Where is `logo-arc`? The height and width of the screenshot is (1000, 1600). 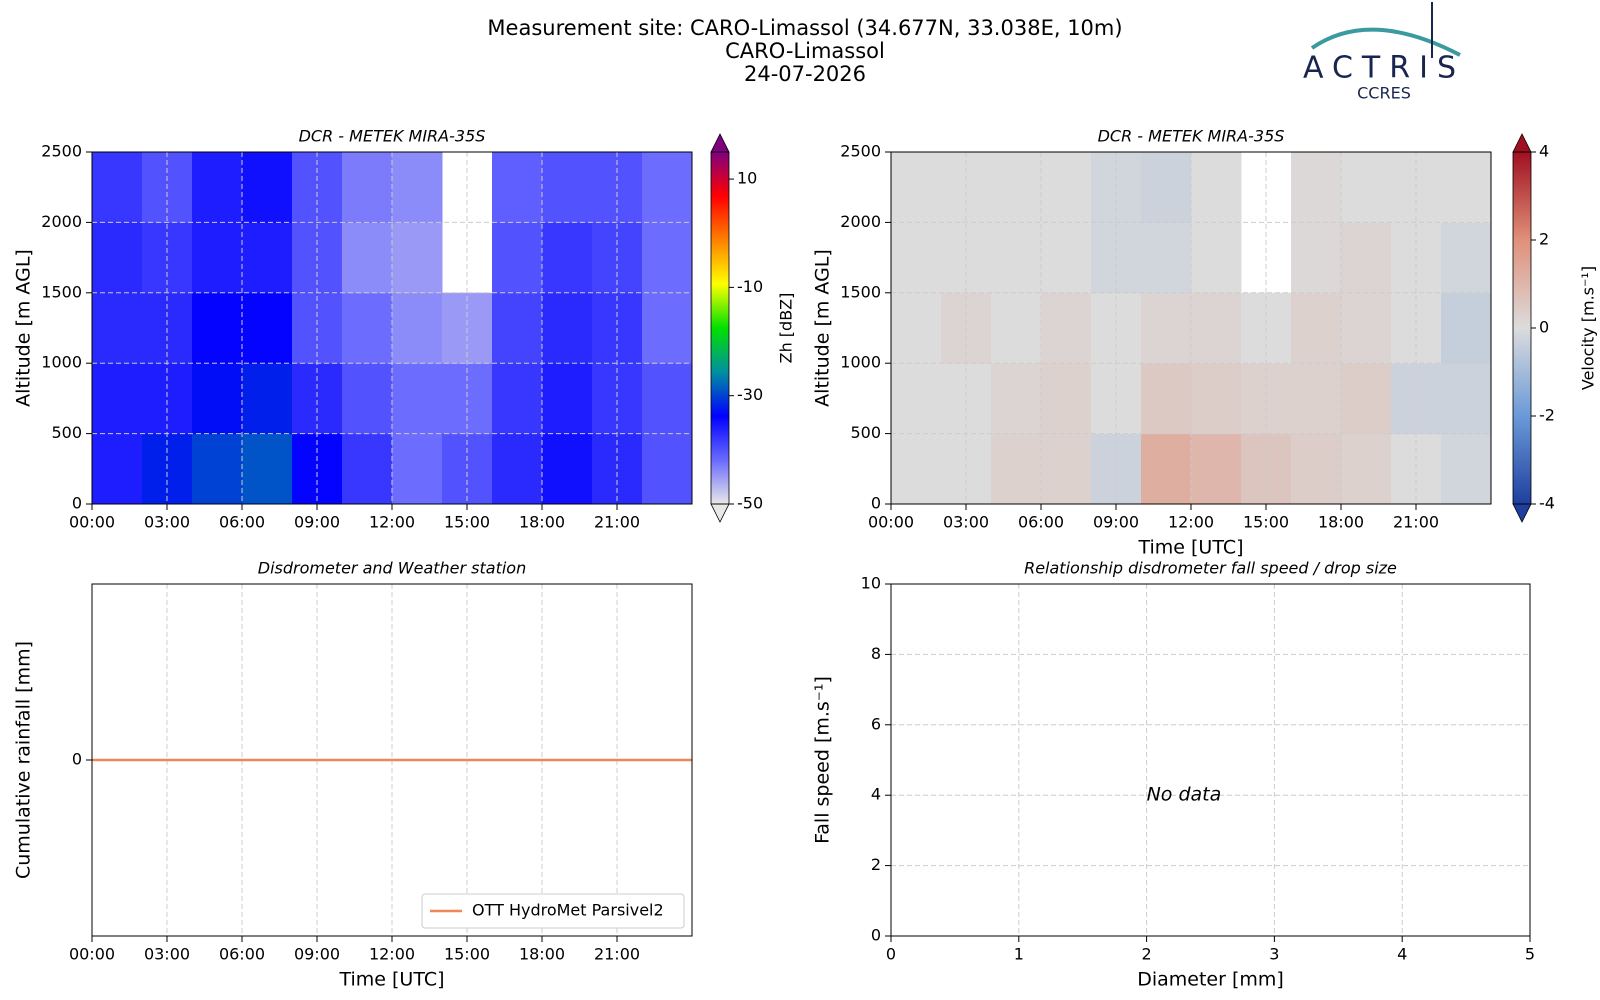
logo-arc is located at coordinates (1385, 42).